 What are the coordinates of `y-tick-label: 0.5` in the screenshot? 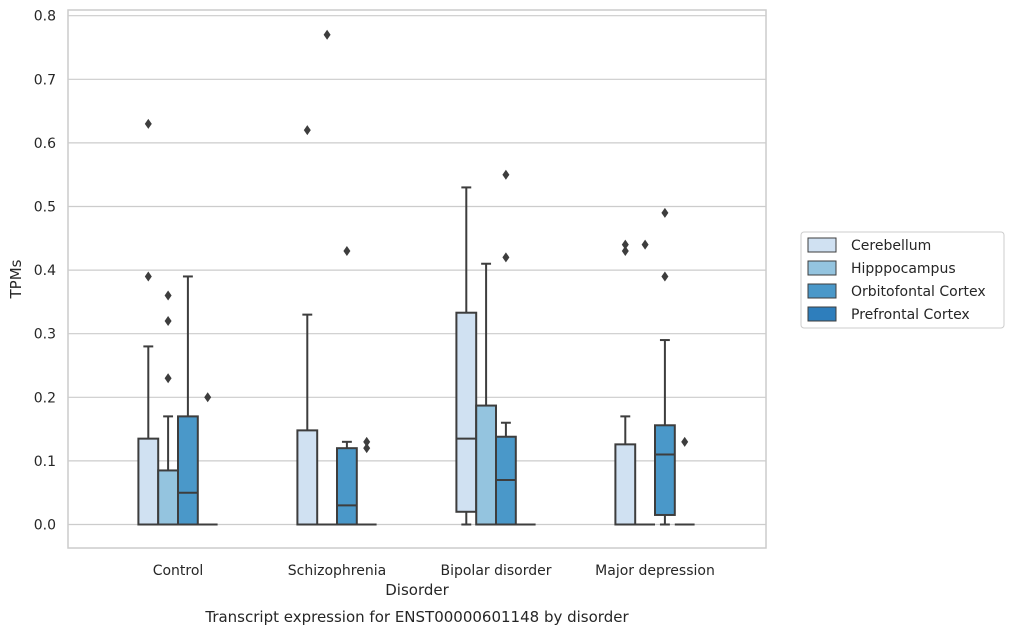 It's located at (45, 208).